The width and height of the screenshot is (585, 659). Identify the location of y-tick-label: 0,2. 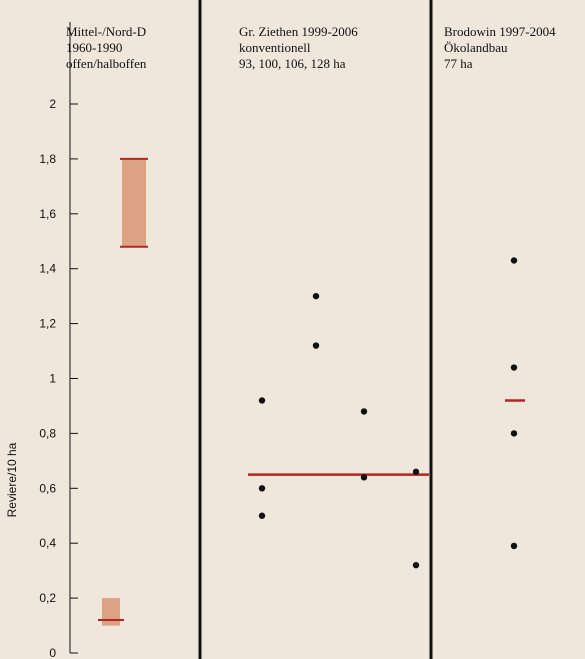
(47, 598).